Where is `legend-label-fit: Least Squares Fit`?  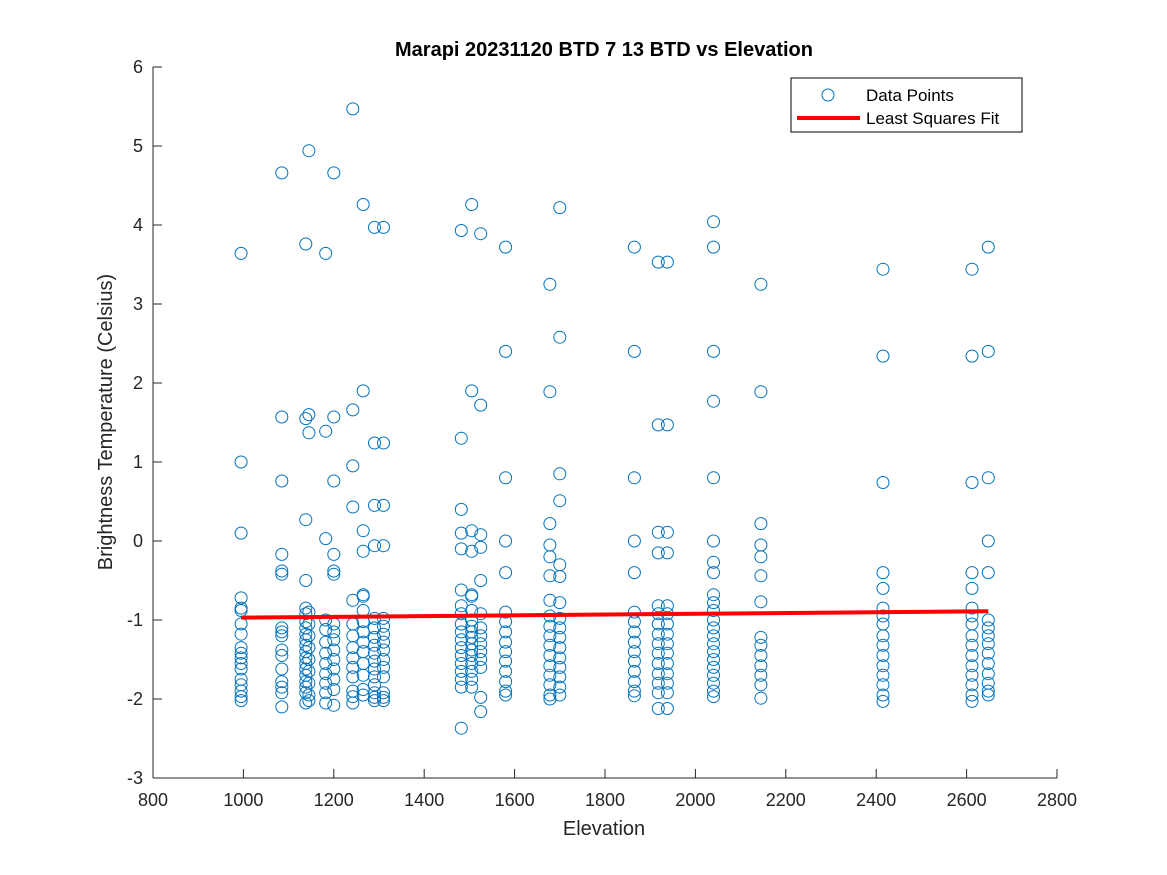 legend-label-fit: Least Squares Fit is located at coordinates (933, 118).